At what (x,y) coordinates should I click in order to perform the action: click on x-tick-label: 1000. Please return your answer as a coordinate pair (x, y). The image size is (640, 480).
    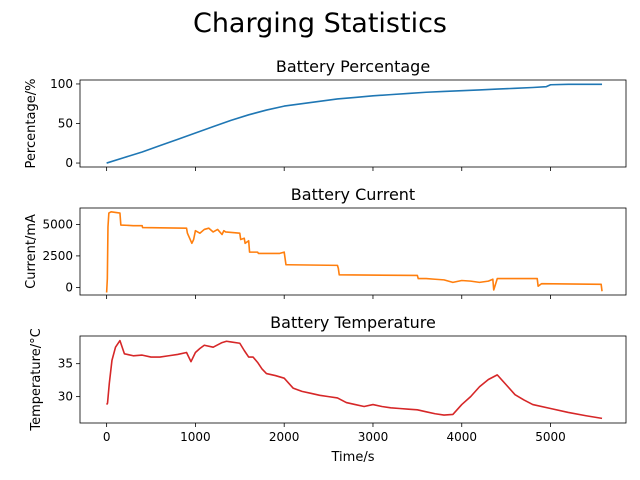
    Looking at the image, I should click on (195, 437).